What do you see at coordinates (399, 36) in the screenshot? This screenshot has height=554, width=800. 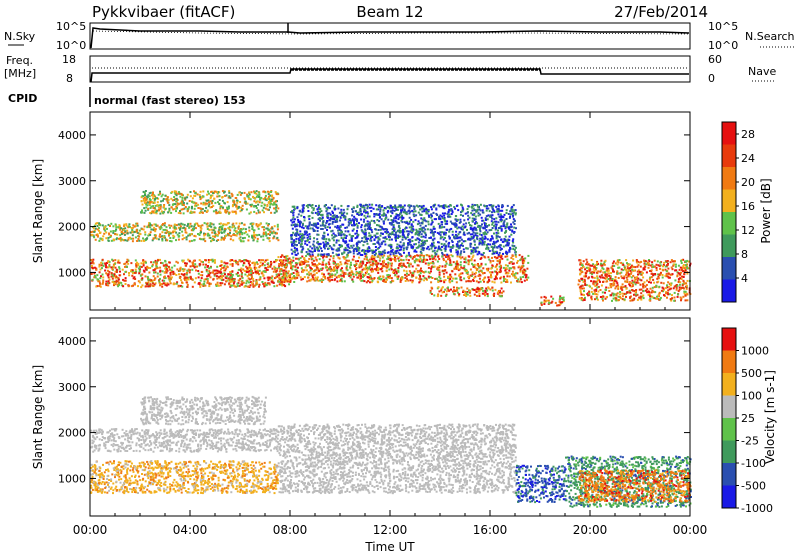 I see `nsky-panel: N.Sky 10^5 10^0 10^5 10^0 N.Search` at bounding box center [399, 36].